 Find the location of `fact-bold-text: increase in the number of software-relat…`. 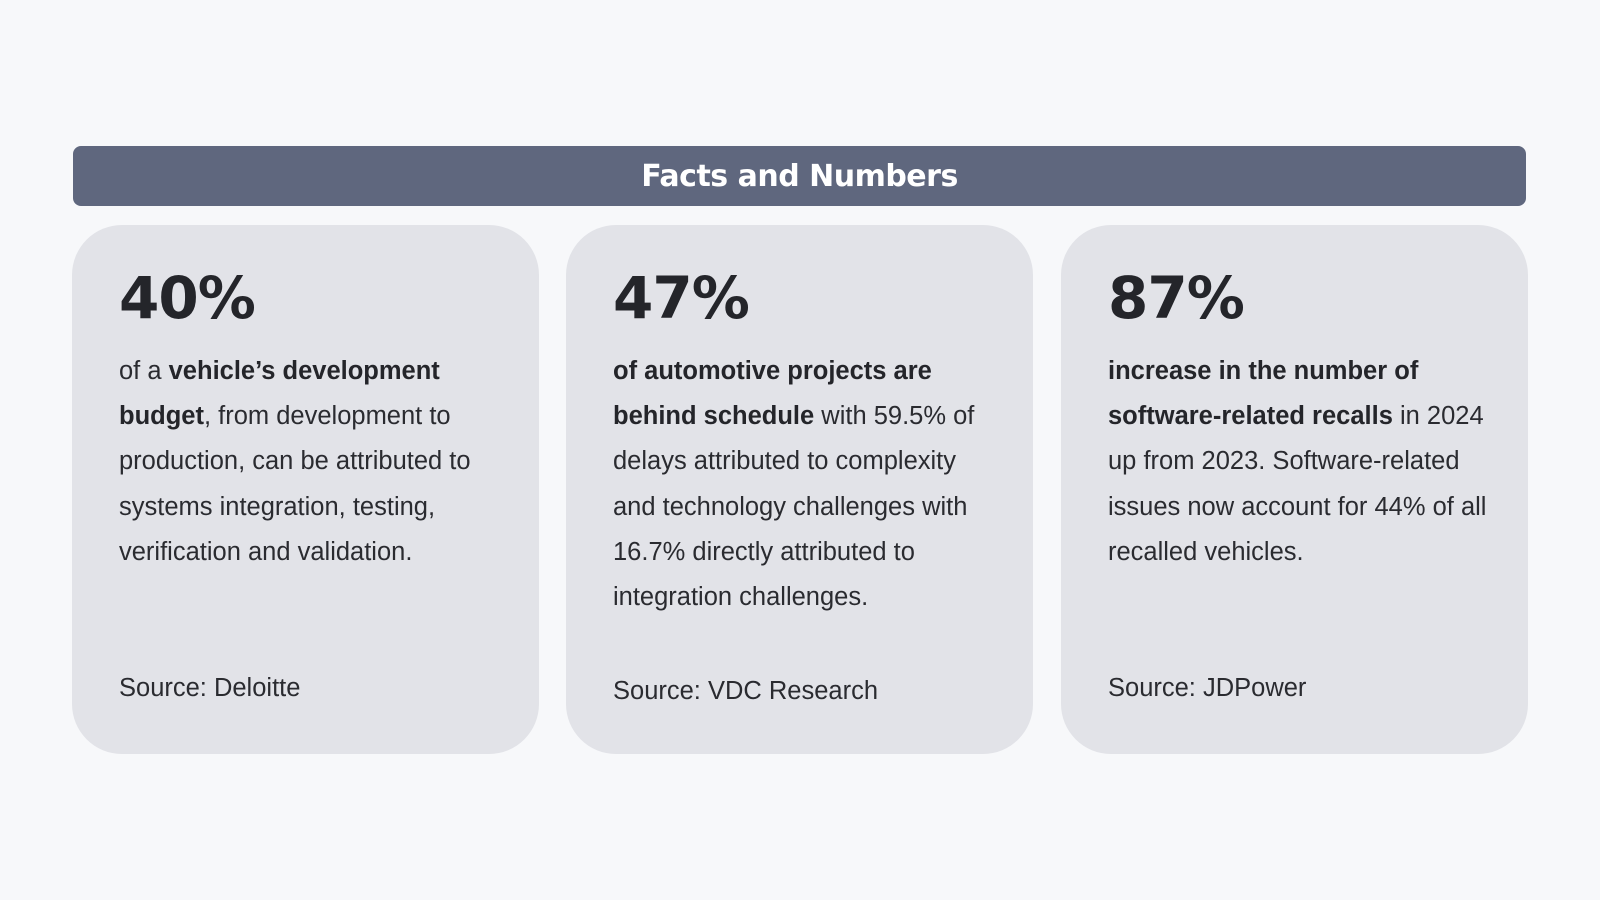

fact-bold-text: increase in the number of software-relat… is located at coordinates (1263, 394).